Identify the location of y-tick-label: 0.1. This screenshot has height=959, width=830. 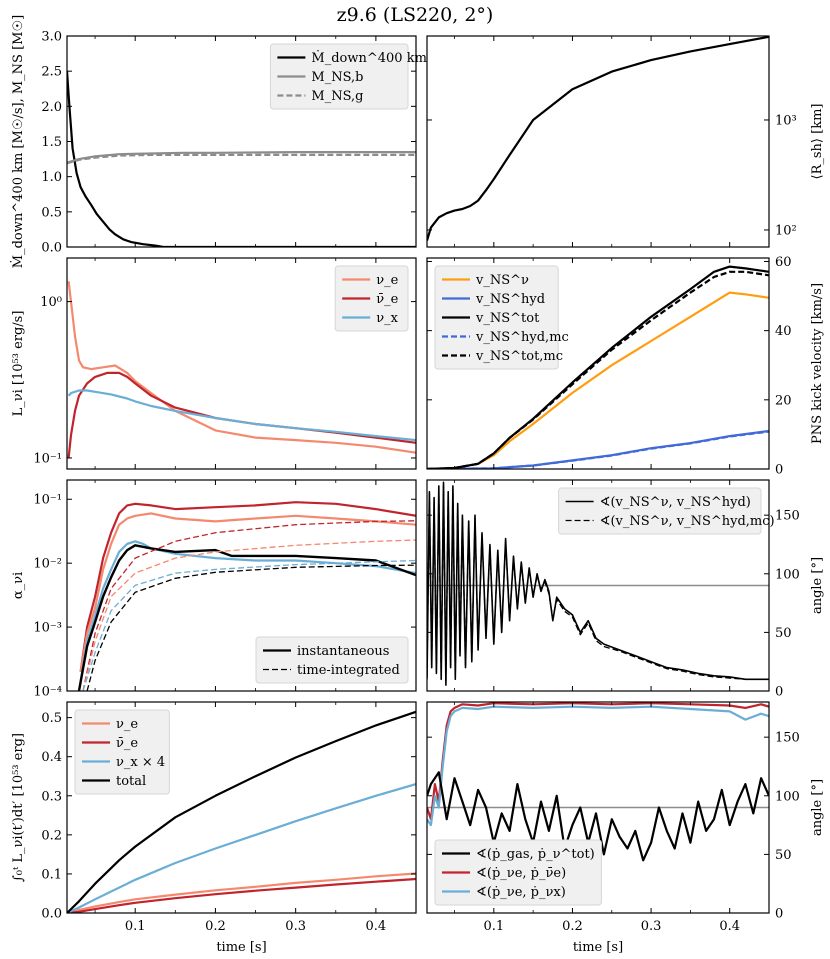
(51, 874).